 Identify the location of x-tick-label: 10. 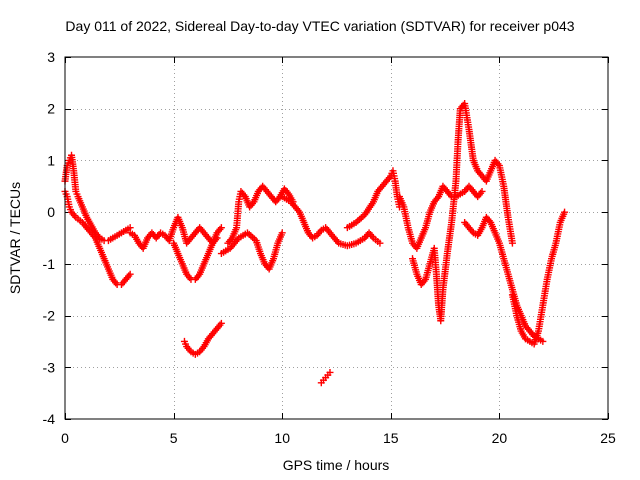
(282, 438).